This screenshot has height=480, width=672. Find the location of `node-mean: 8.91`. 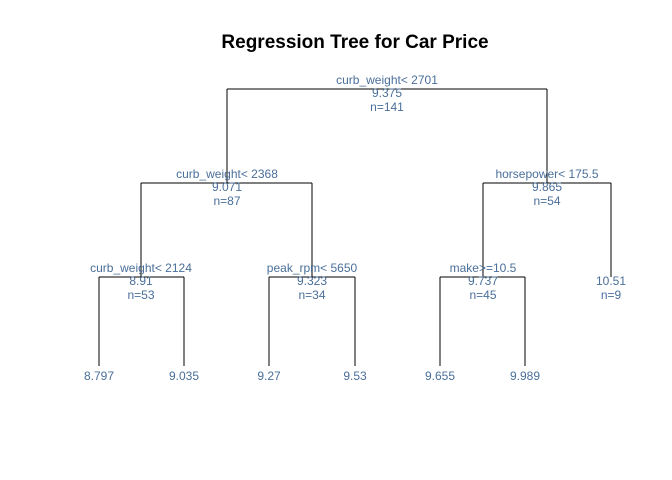

node-mean: 8.91 is located at coordinates (141, 281).